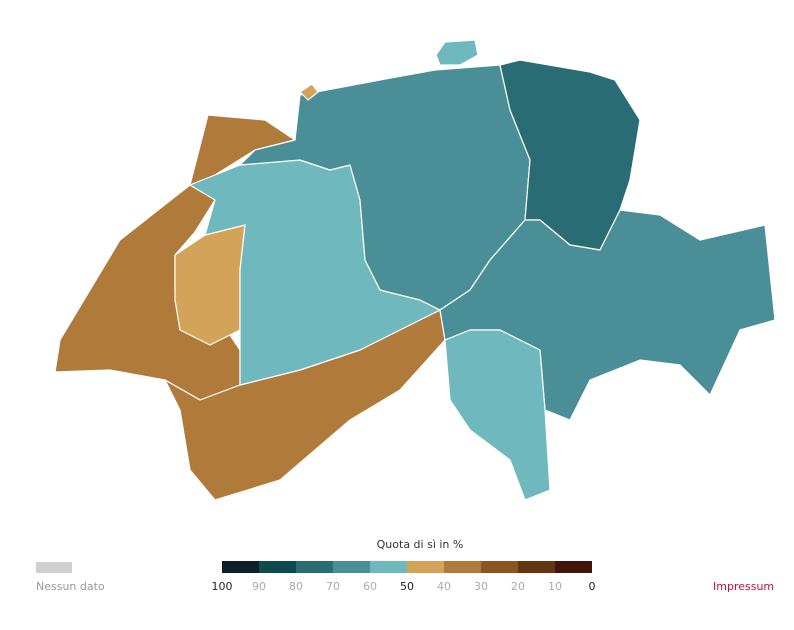 The height and width of the screenshot is (630, 794). What do you see at coordinates (518, 586) in the screenshot?
I see `scale-tick-label: 20` at bounding box center [518, 586].